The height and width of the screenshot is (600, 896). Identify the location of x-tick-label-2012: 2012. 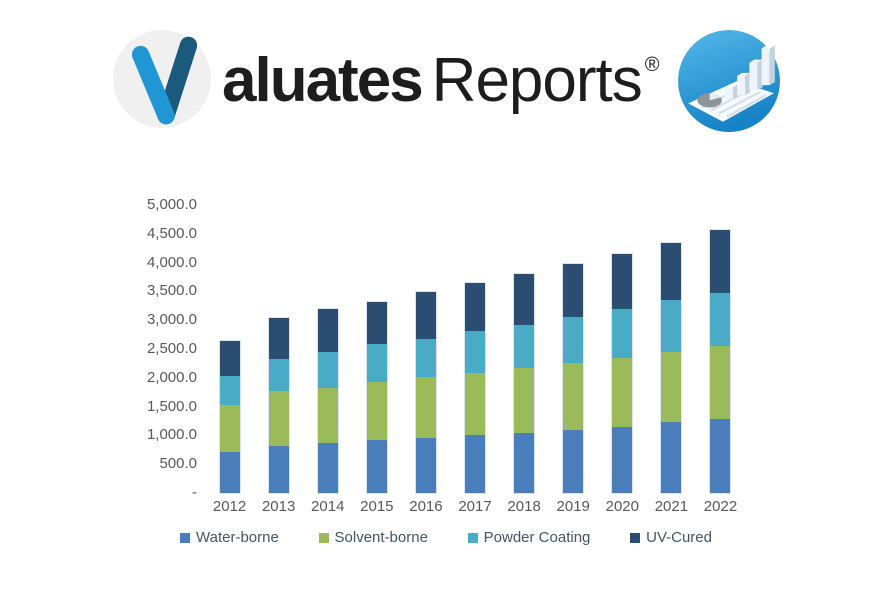
(229, 506).